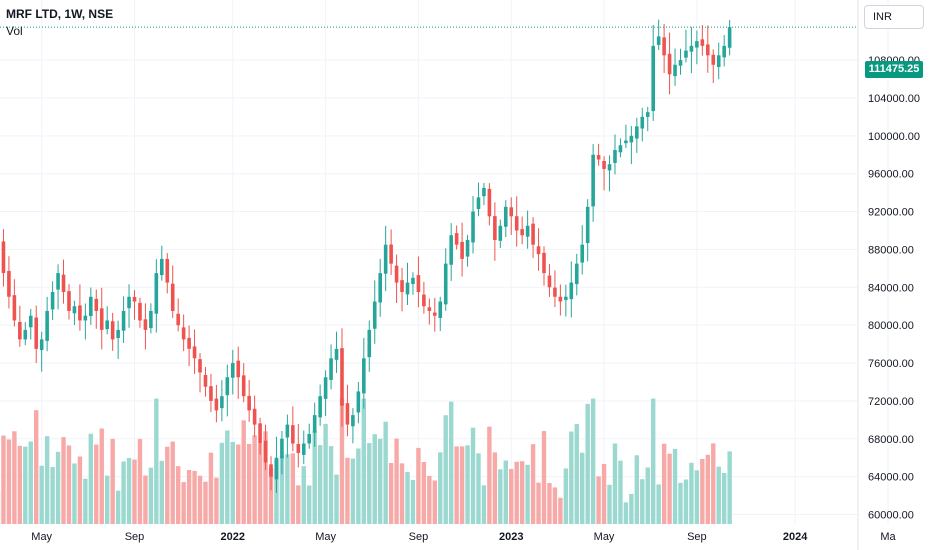 The height and width of the screenshot is (550, 932). What do you see at coordinates (894, 99) in the screenshot?
I see `y-tick-label: 104000.00` at bounding box center [894, 99].